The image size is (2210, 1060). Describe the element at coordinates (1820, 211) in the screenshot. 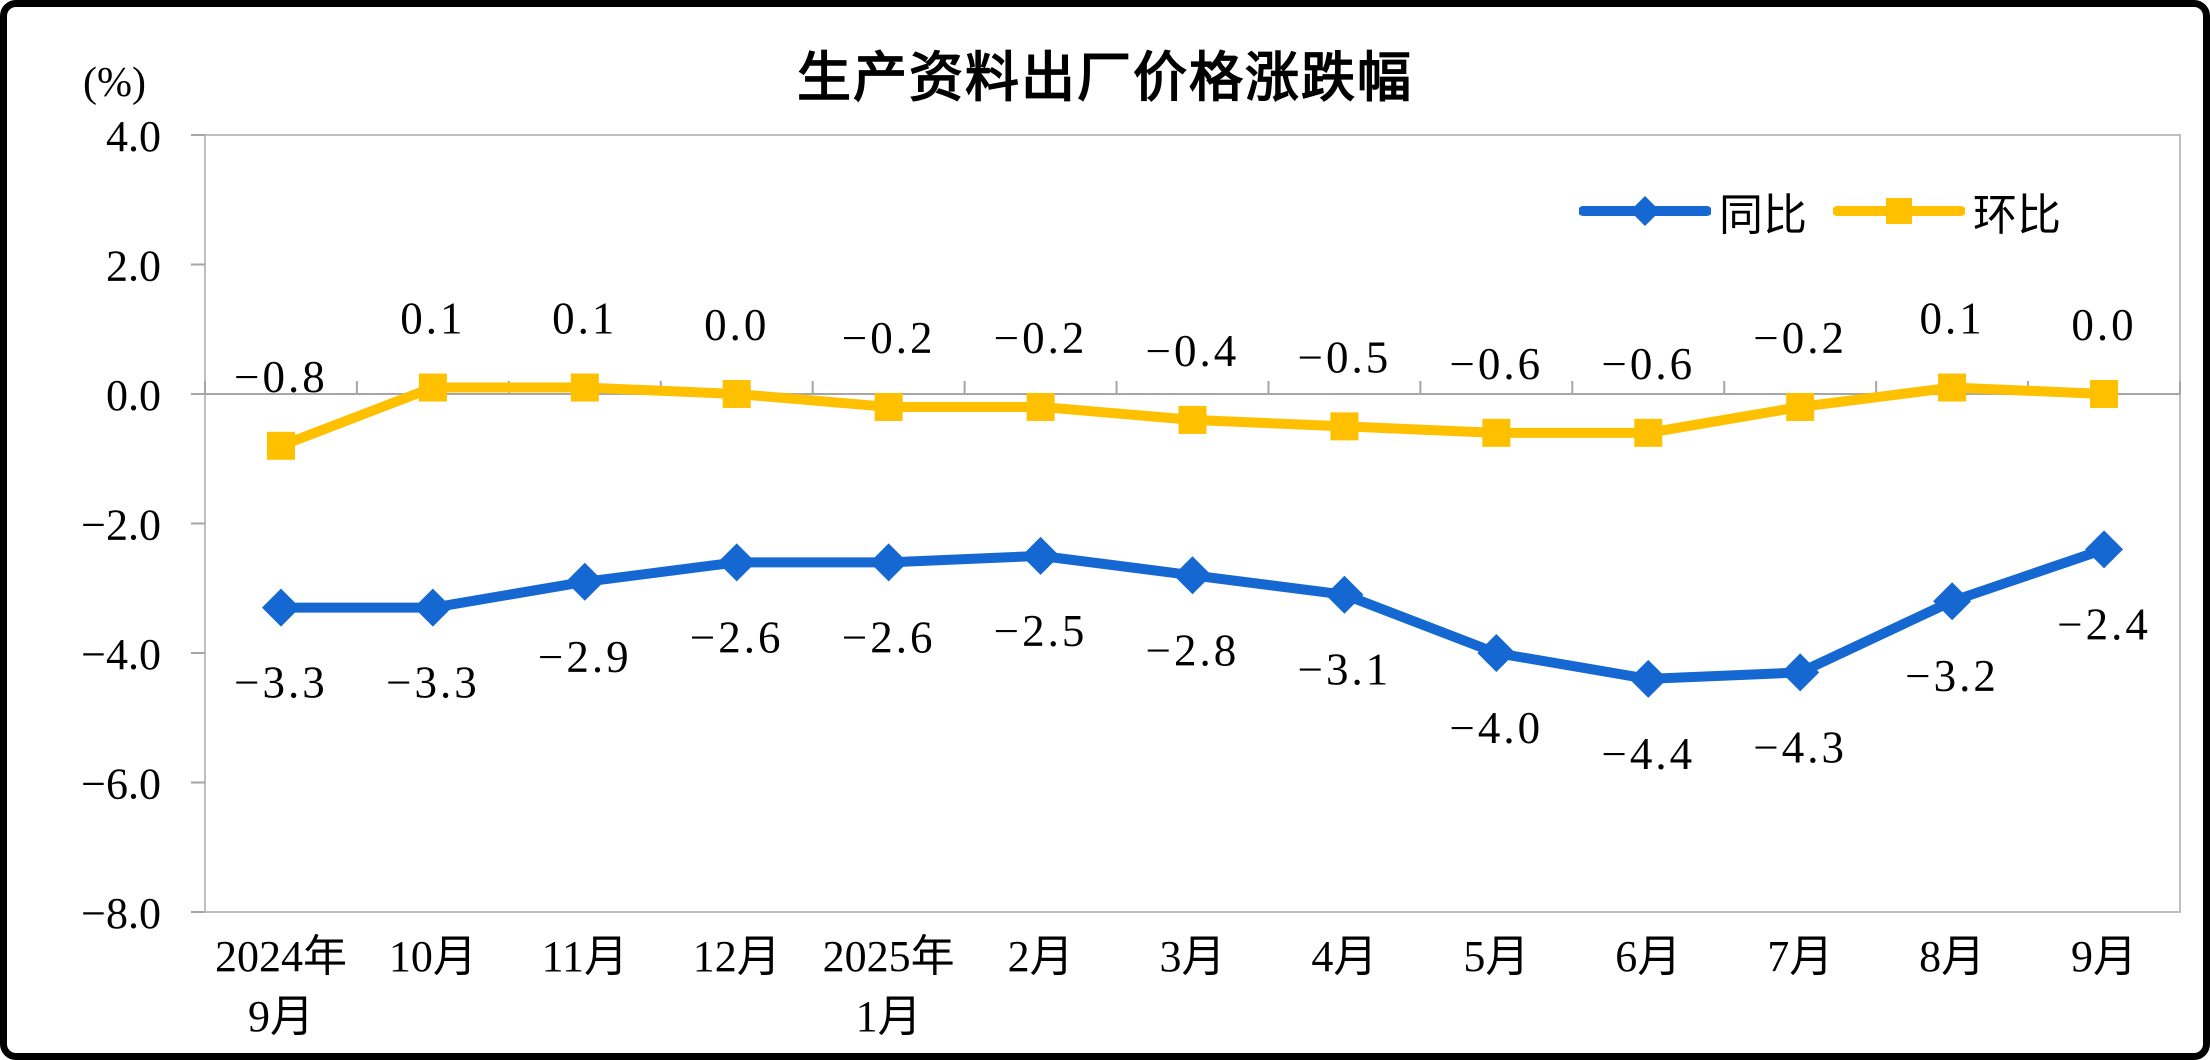

I see `legend: 同比 环比` at that location.